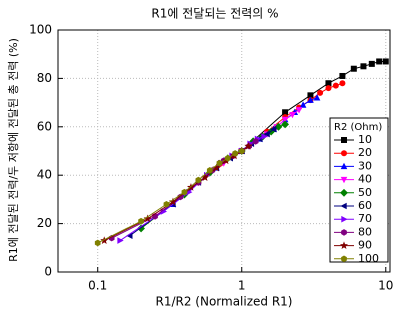 The height and width of the screenshot is (325, 401). I want to click on legend-label: 60, so click(365, 205).